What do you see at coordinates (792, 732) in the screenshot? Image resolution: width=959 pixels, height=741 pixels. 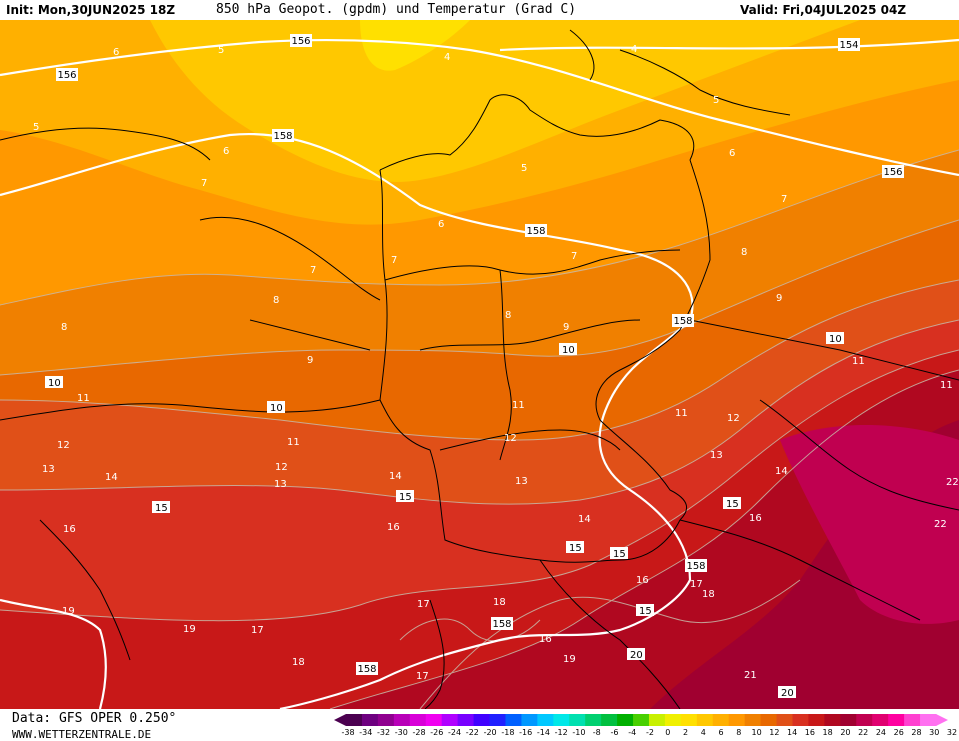 I see `scale-tick-label: 14` at bounding box center [792, 732].